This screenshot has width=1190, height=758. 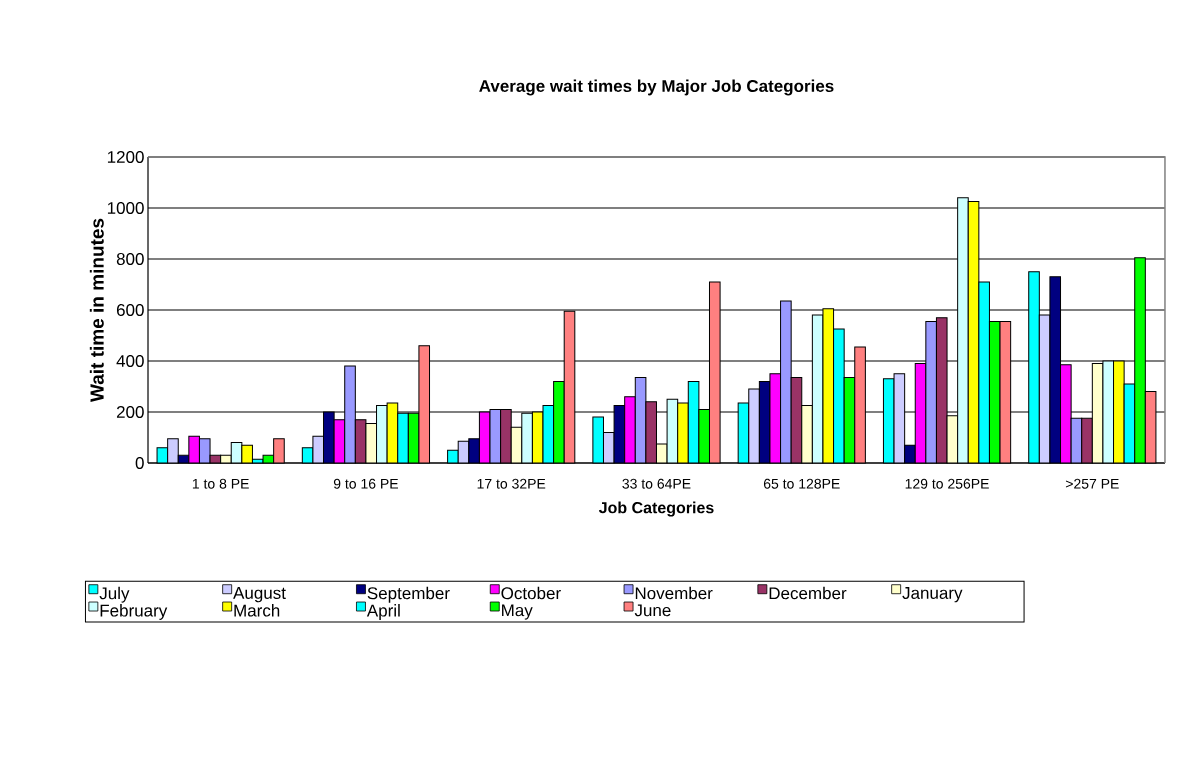 What do you see at coordinates (656, 483) in the screenshot?
I see `x-tick-label: 33 to 64PE` at bounding box center [656, 483].